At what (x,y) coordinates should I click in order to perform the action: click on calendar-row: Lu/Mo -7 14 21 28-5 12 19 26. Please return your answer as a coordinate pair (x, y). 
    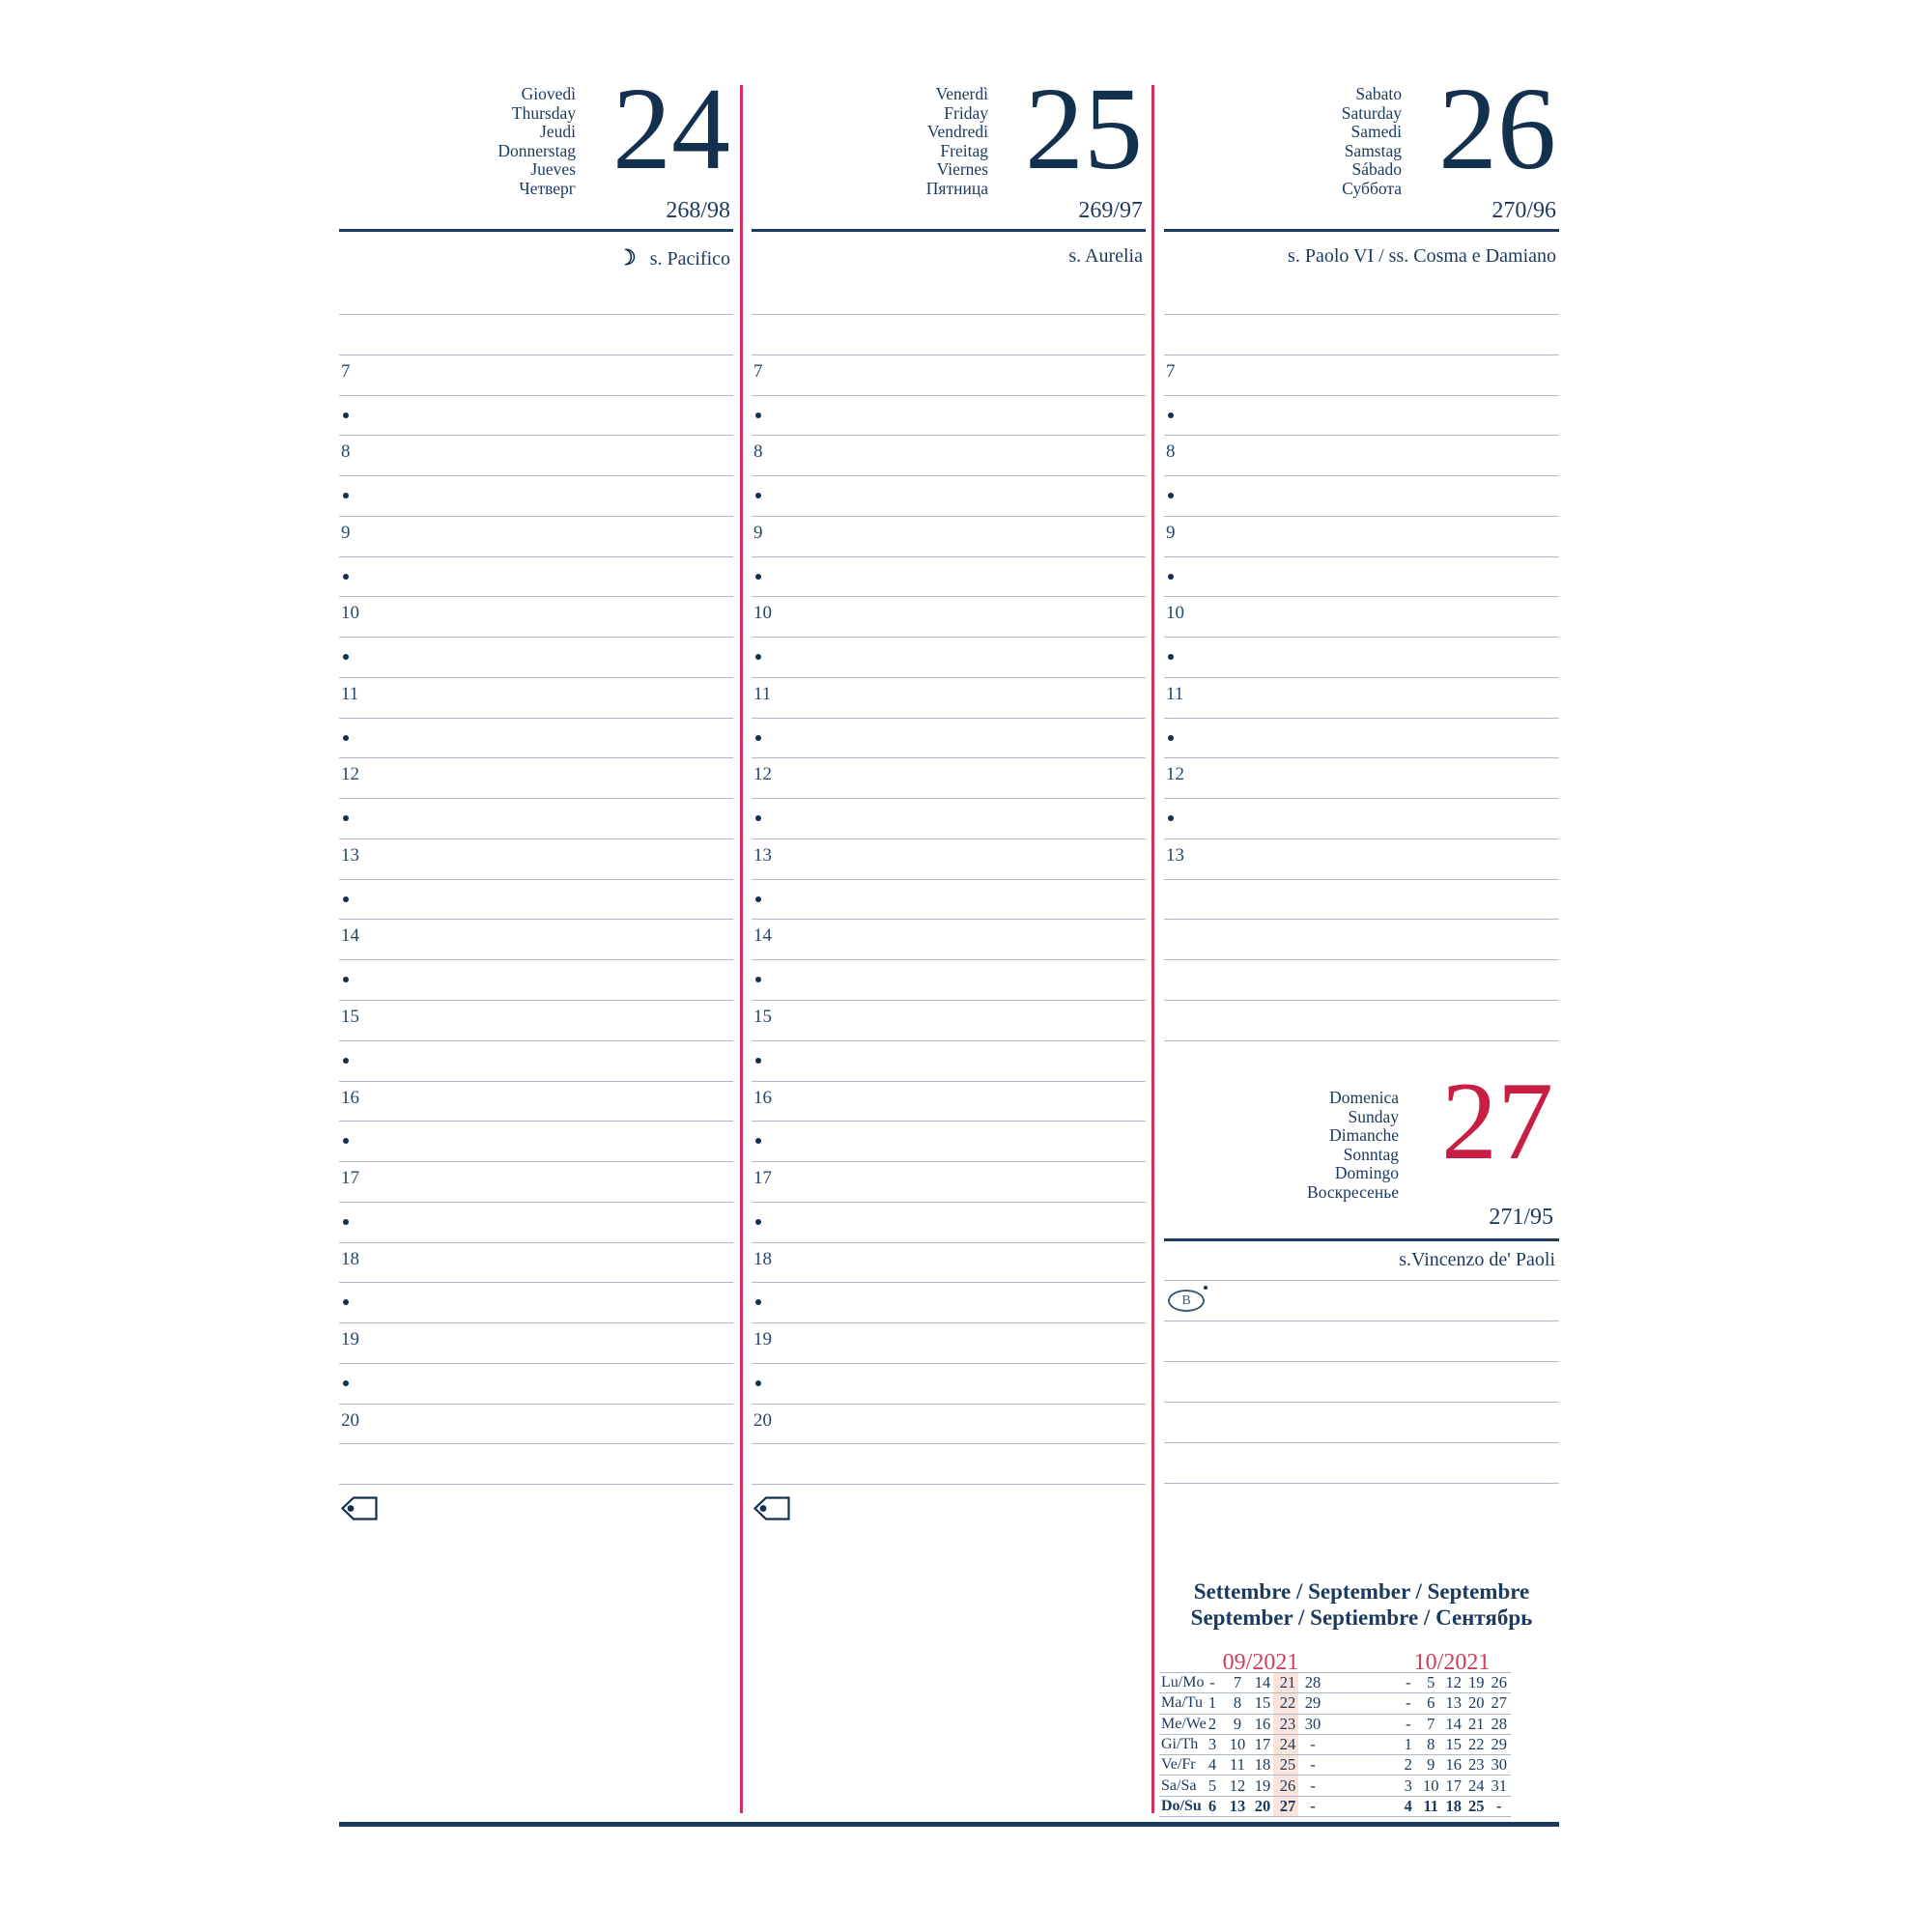
    Looking at the image, I should click on (1335, 1683).